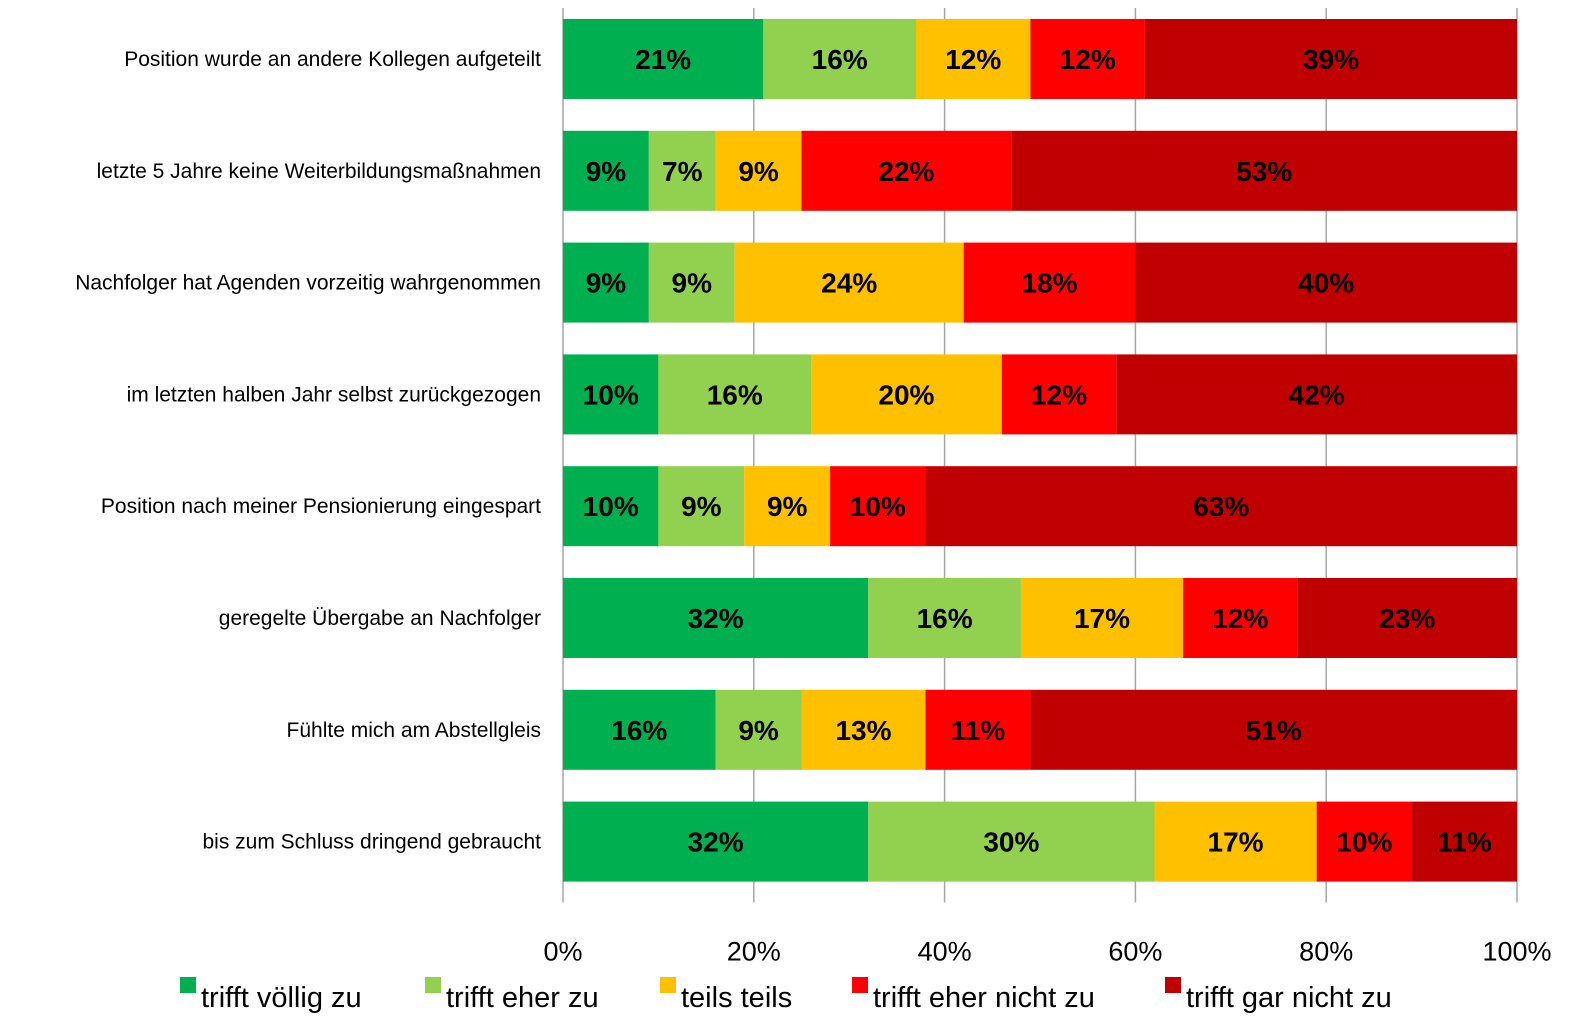 The image size is (1577, 1025). I want to click on data-label: 63%, so click(1221, 506).